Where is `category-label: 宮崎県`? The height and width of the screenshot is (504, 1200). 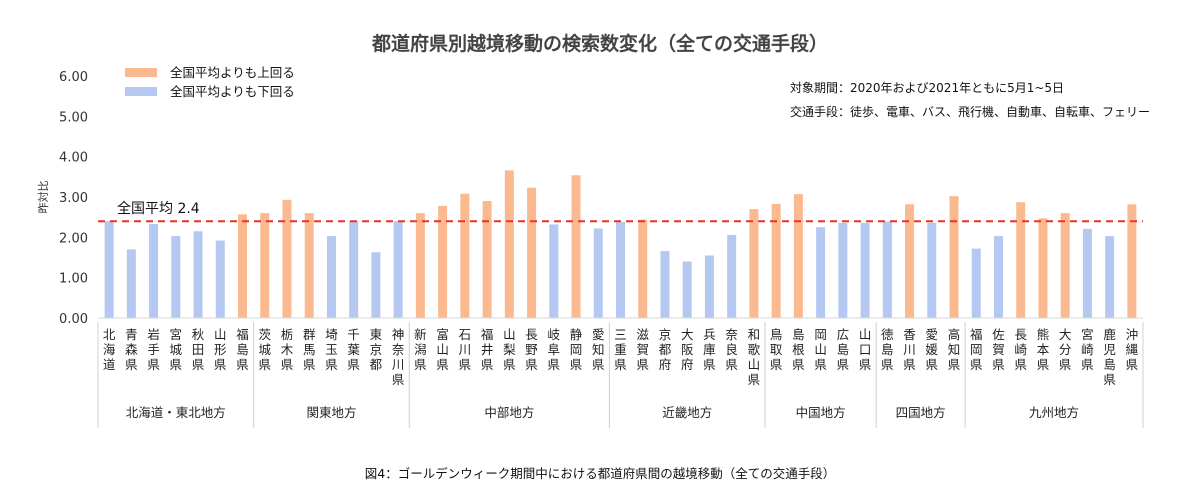
category-label: 宮崎県 is located at coordinates (1087, 349).